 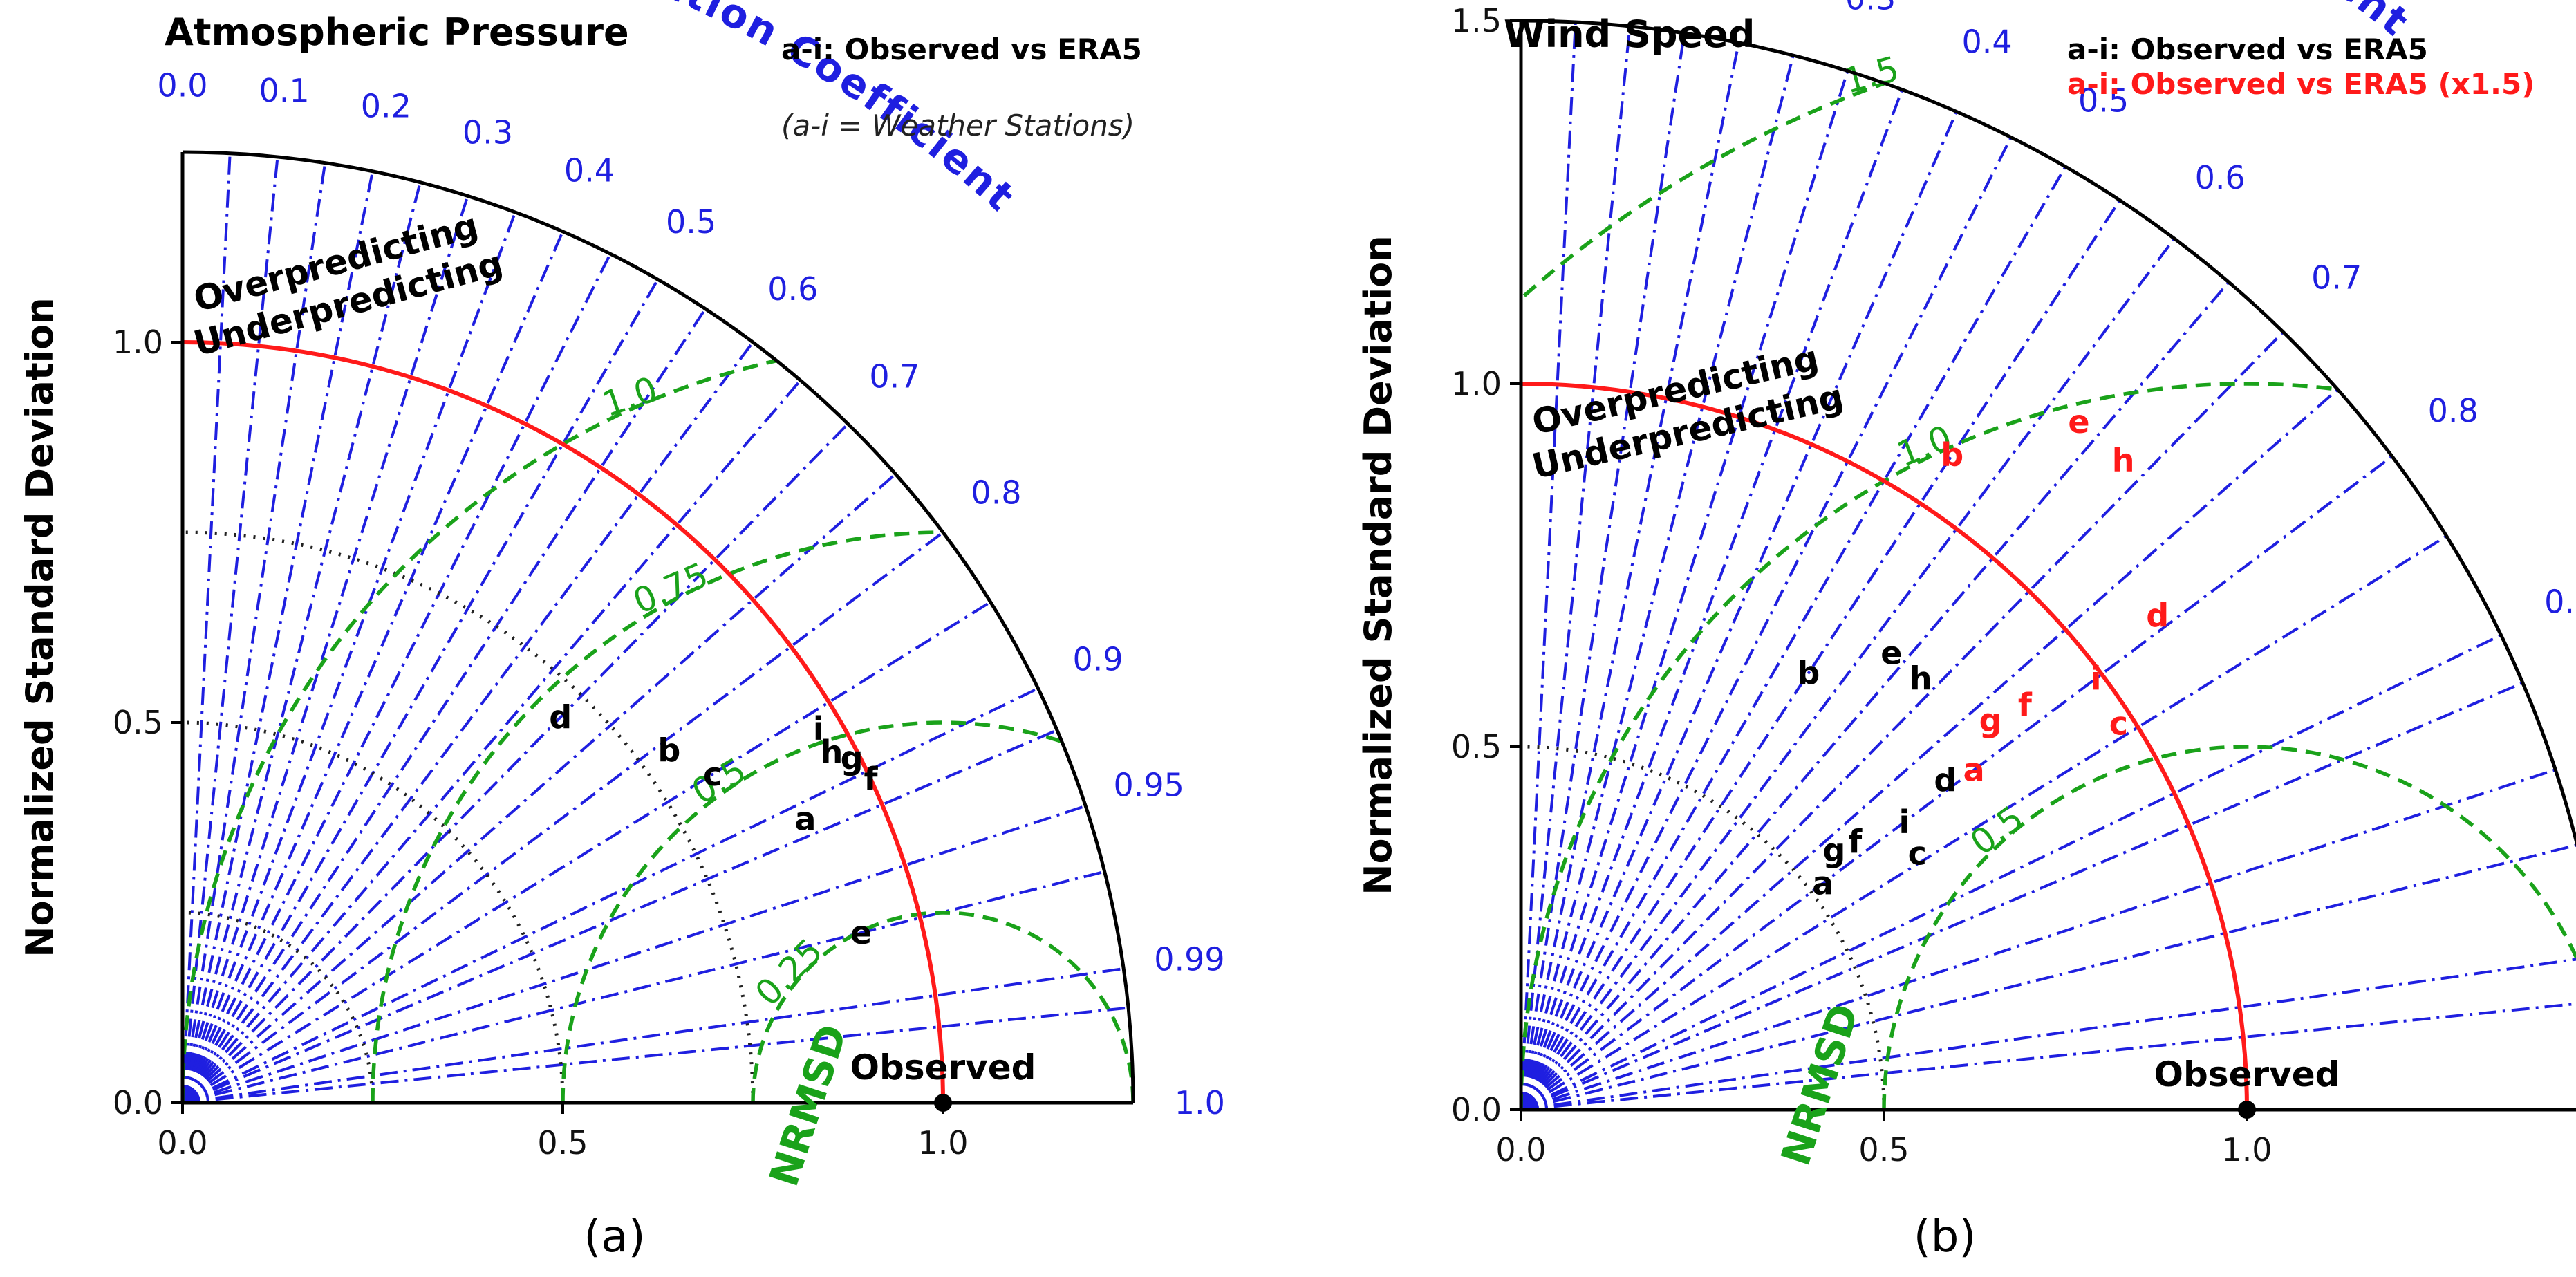 What do you see at coordinates (1629, 34) in the screenshot?
I see `chart-title: Wind Speed` at bounding box center [1629, 34].